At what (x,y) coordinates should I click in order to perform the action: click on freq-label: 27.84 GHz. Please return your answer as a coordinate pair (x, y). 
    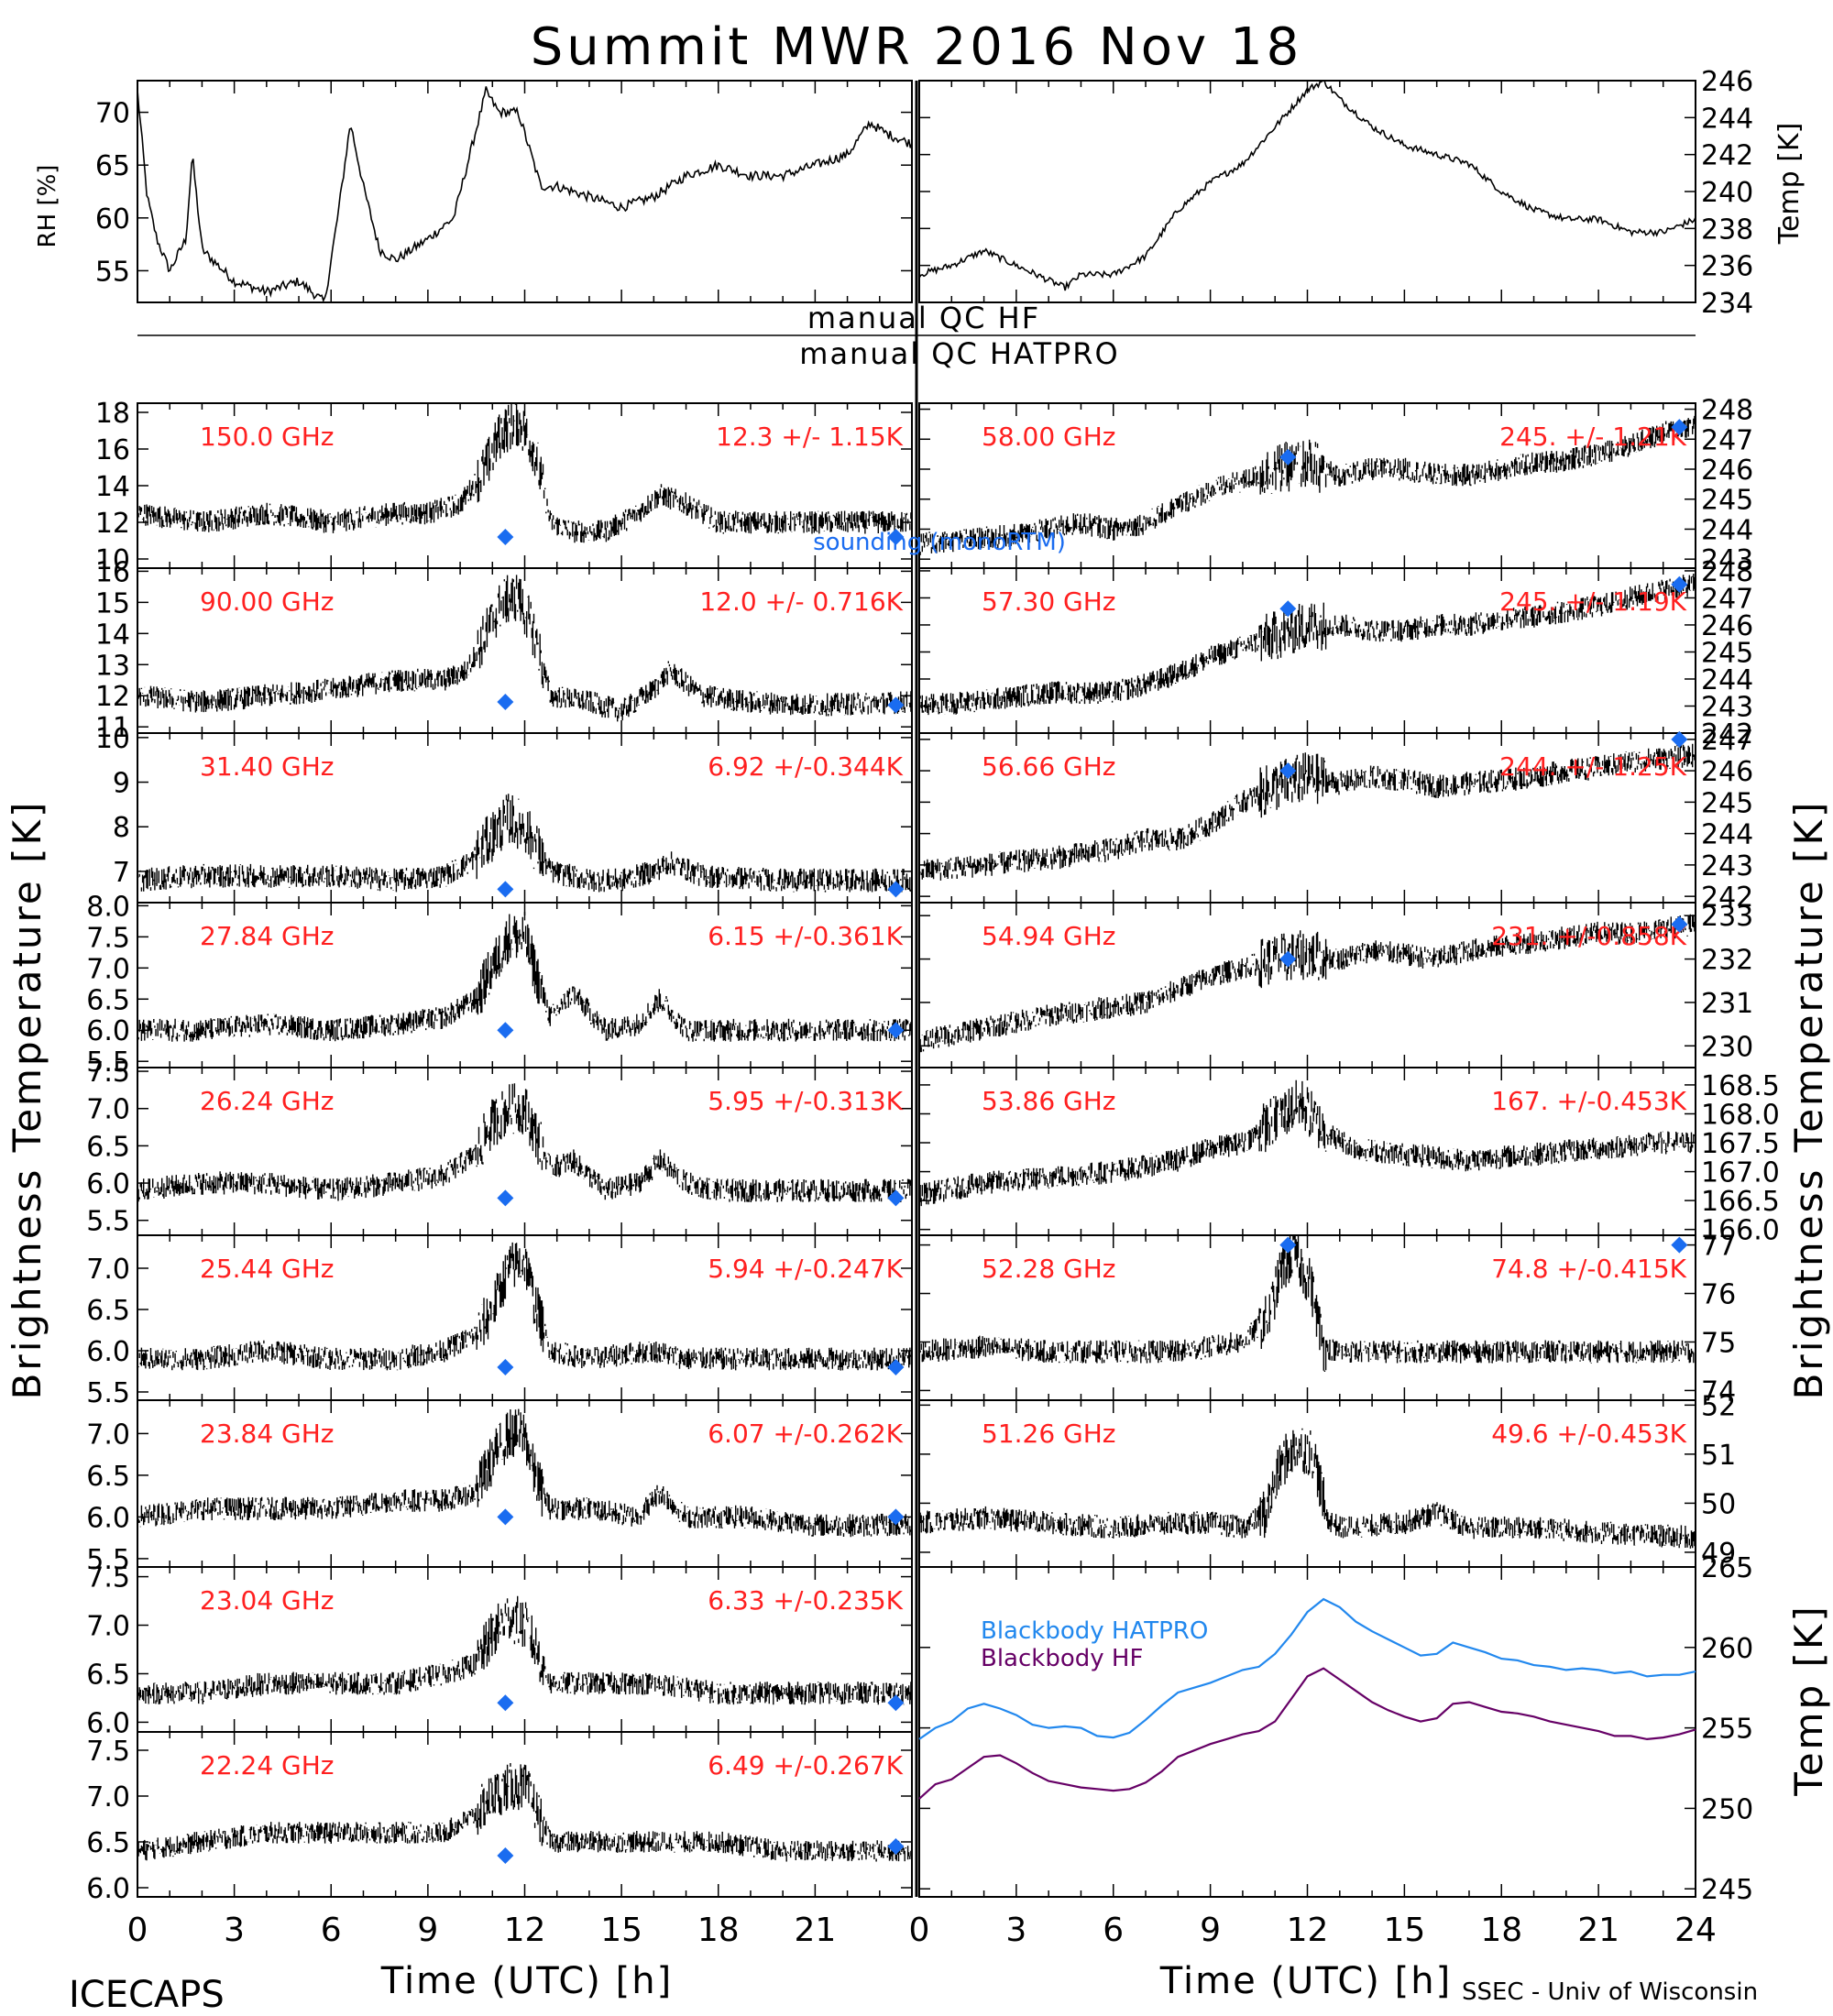
    Looking at the image, I should click on (267, 936).